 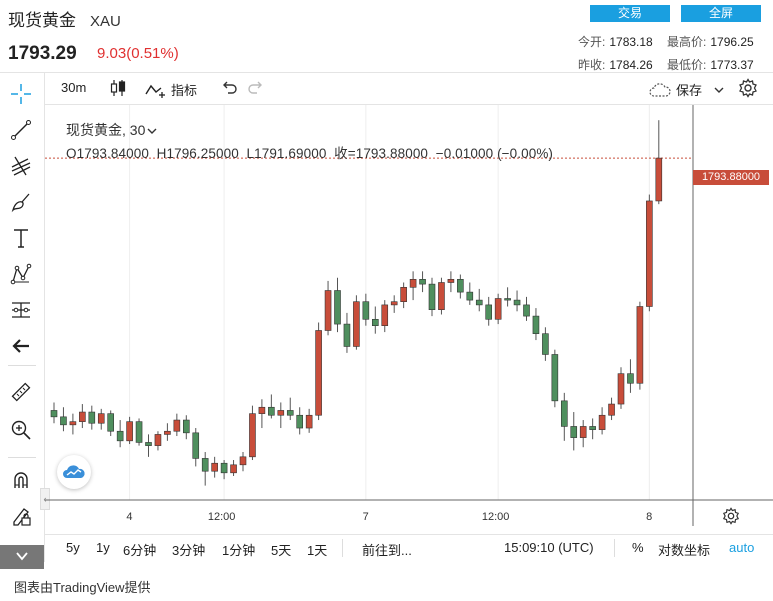 What do you see at coordinates (615, 42) in the screenshot?
I see `stat-open: 今开: 1783.18` at bounding box center [615, 42].